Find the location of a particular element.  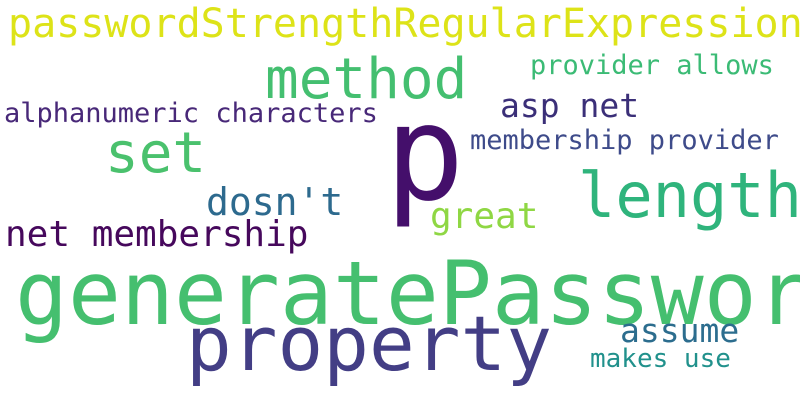

word-set: set is located at coordinates (155, 154).